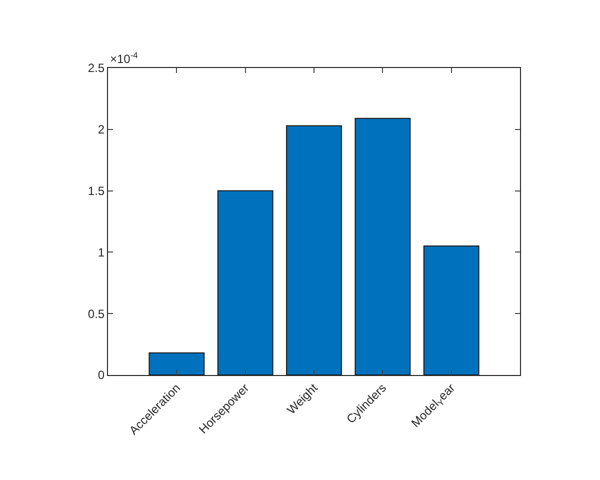  Describe the element at coordinates (96, 191) in the screenshot. I see `y-tick-label: 1.5` at that location.